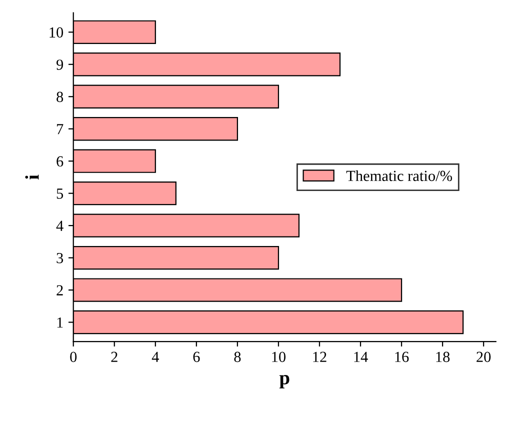  Describe the element at coordinates (319, 357) in the screenshot. I see `x-tick-label: 12` at that location.